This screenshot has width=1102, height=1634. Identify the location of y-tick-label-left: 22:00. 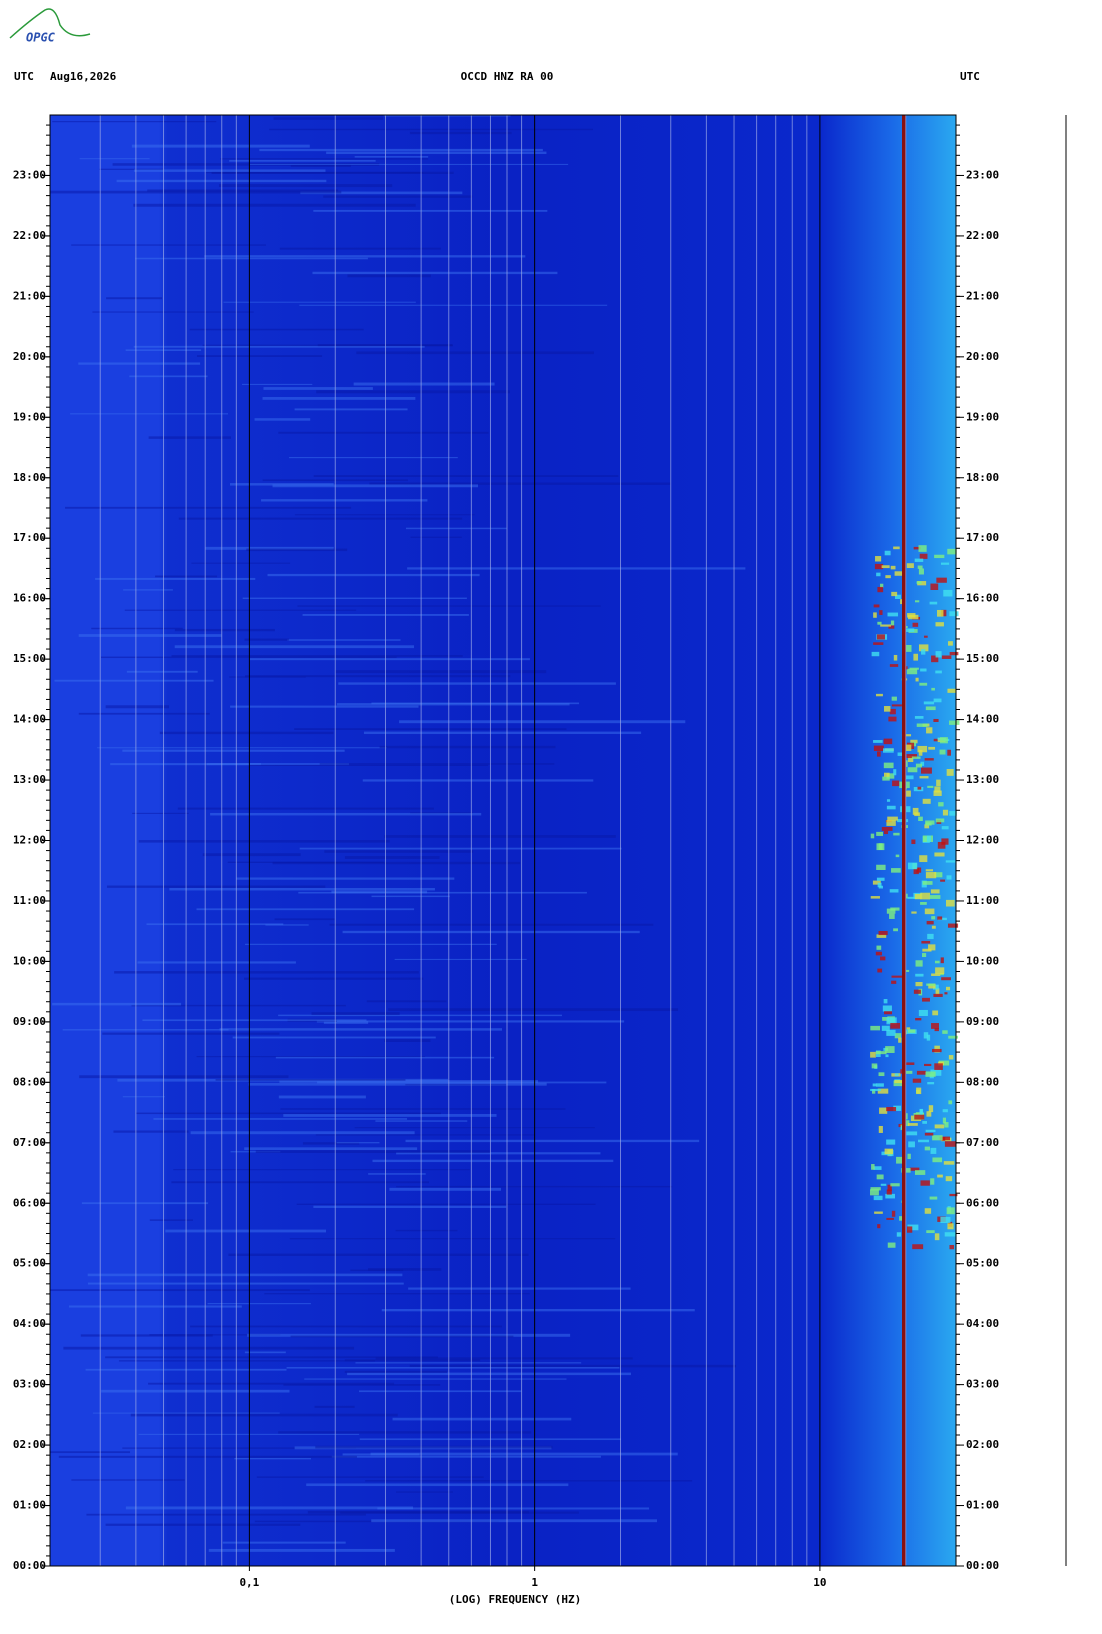
(29, 235).